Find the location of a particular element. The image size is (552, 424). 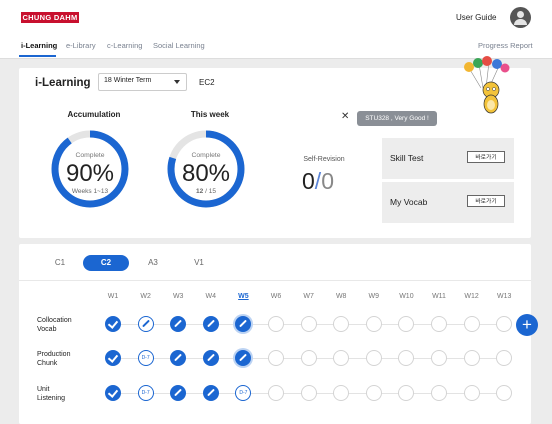

this-week-label: This week is located at coordinates (210, 114).